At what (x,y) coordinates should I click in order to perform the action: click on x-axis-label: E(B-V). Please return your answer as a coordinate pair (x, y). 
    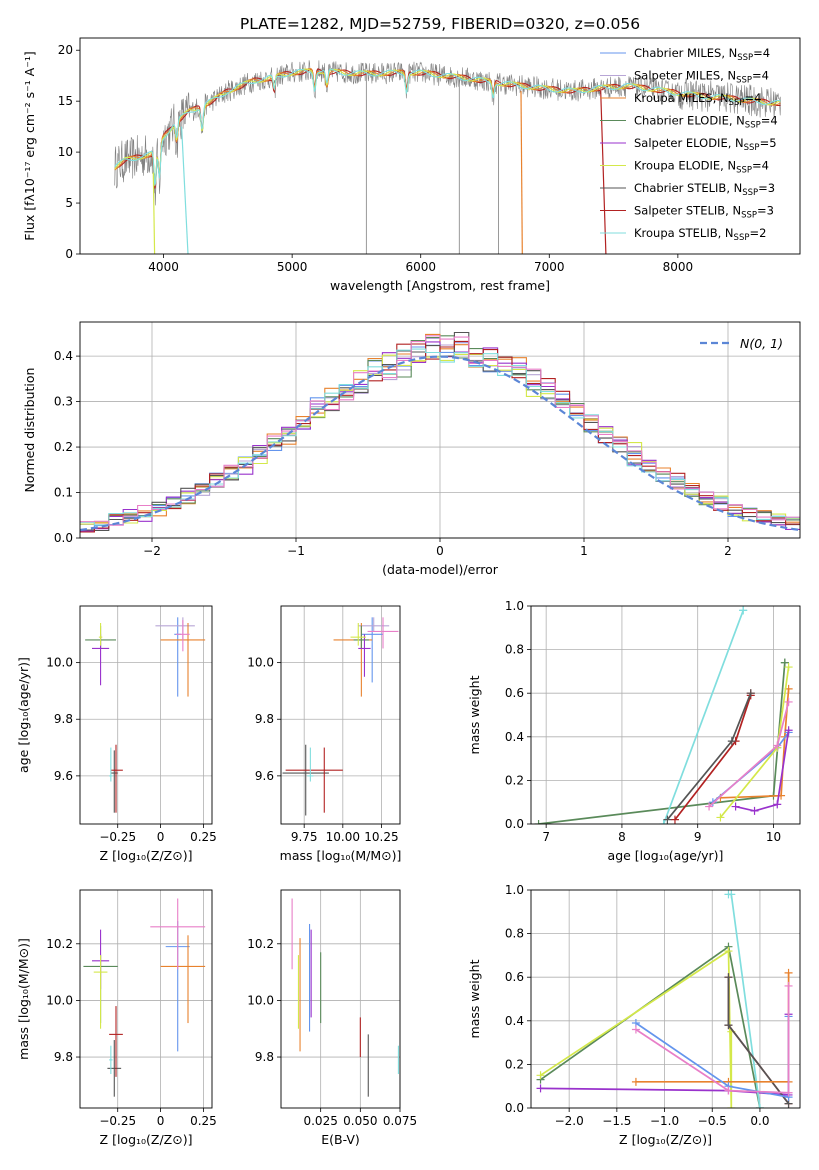
    Looking at the image, I should click on (340, 1139).